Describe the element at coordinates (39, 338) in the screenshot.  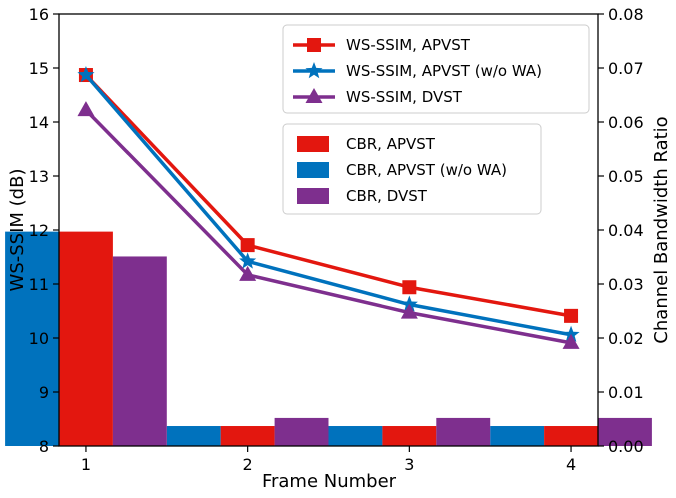
I see `left-tick-label: 10` at that location.